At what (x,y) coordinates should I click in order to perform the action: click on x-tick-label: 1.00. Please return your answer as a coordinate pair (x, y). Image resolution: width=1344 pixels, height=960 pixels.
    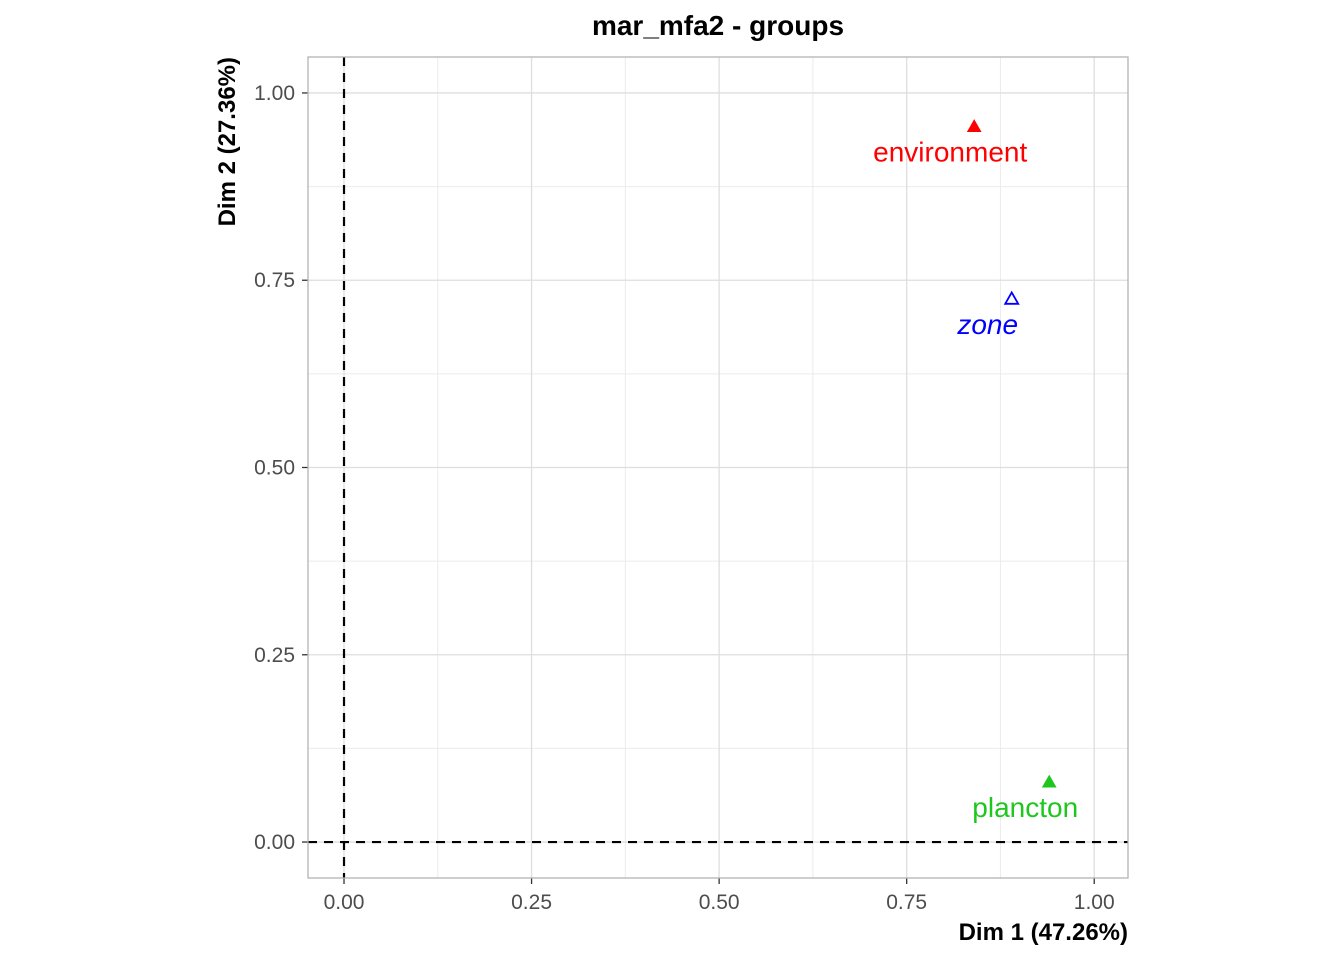
    Looking at the image, I should click on (1094, 902).